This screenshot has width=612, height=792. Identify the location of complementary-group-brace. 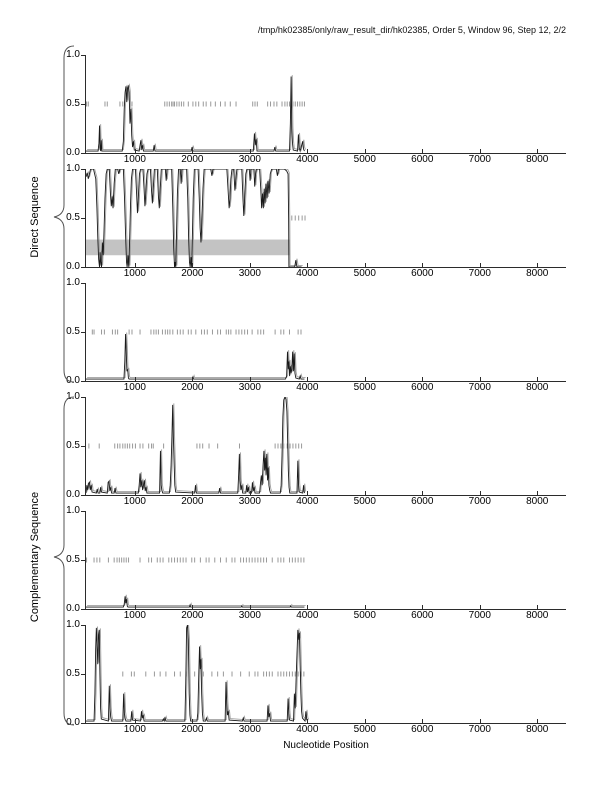
(64, 561).